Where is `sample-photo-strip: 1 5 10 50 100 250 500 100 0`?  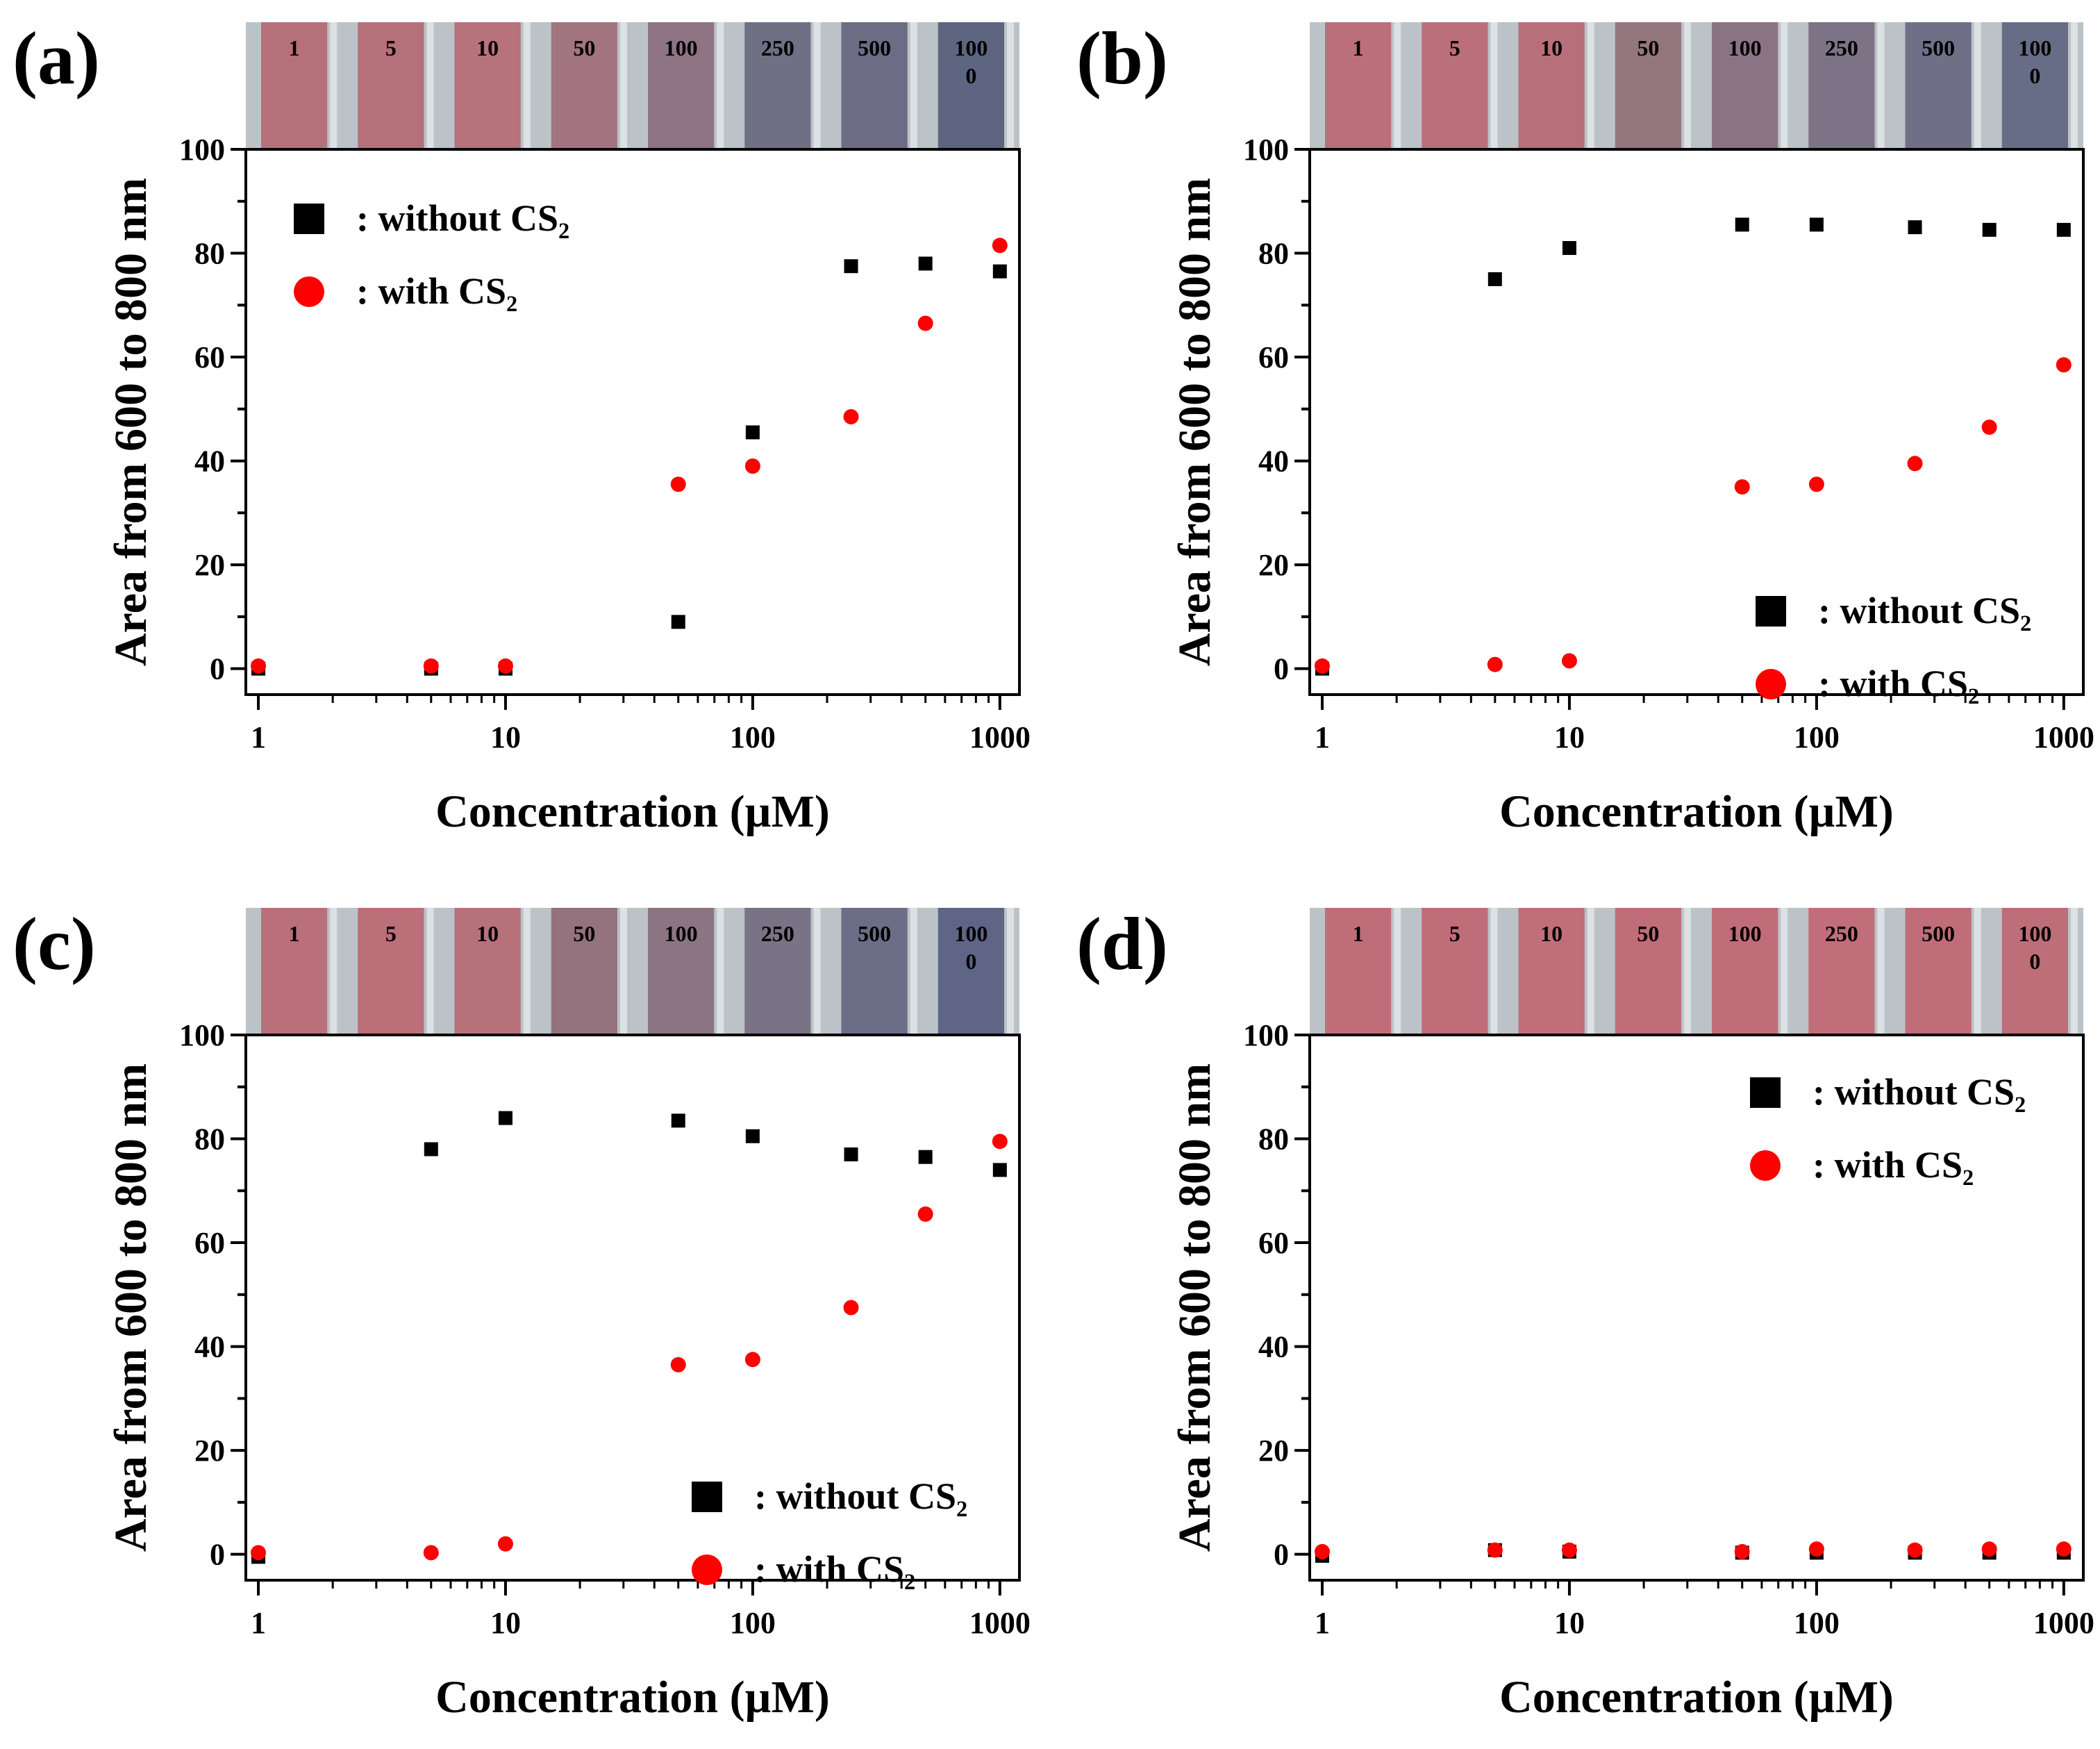
sample-photo-strip: 1 5 10 50 100 250 500 100 0 is located at coordinates (1696, 972).